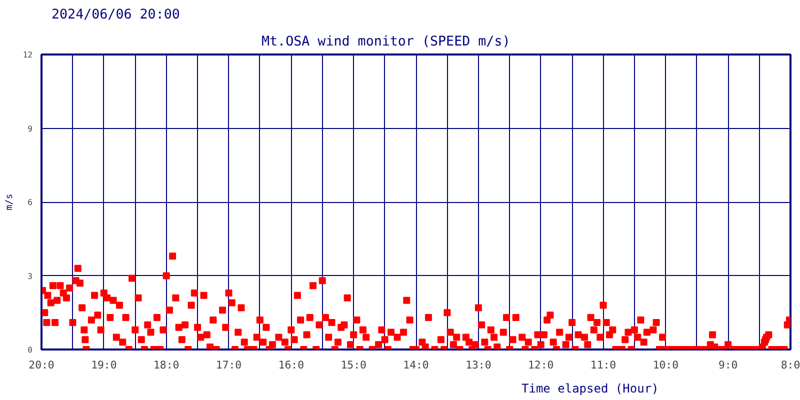 This screenshot has height=400, width=800. What do you see at coordinates (104, 365) in the screenshot?
I see `x-tick-label: 19:0` at bounding box center [104, 365].